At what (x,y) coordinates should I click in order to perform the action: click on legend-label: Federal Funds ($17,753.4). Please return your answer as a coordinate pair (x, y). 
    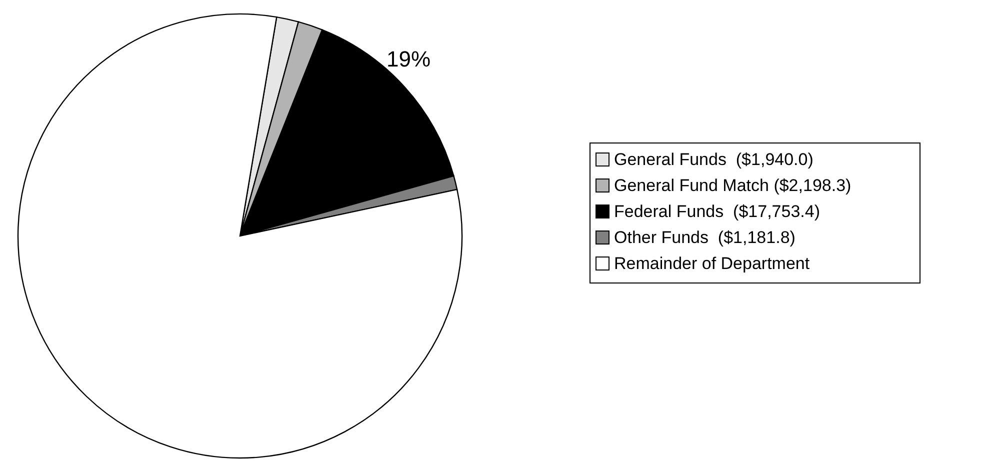
    Looking at the image, I should click on (717, 211).